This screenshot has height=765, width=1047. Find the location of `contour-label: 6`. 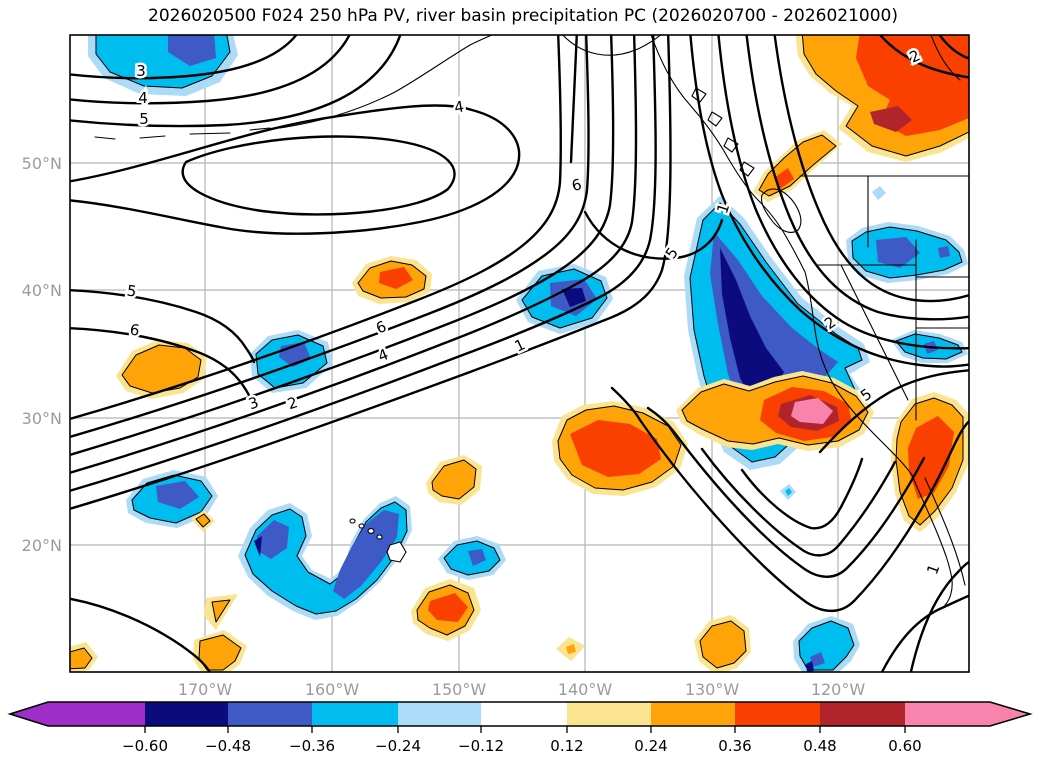

contour-label: 6 is located at coordinates (577, 185).